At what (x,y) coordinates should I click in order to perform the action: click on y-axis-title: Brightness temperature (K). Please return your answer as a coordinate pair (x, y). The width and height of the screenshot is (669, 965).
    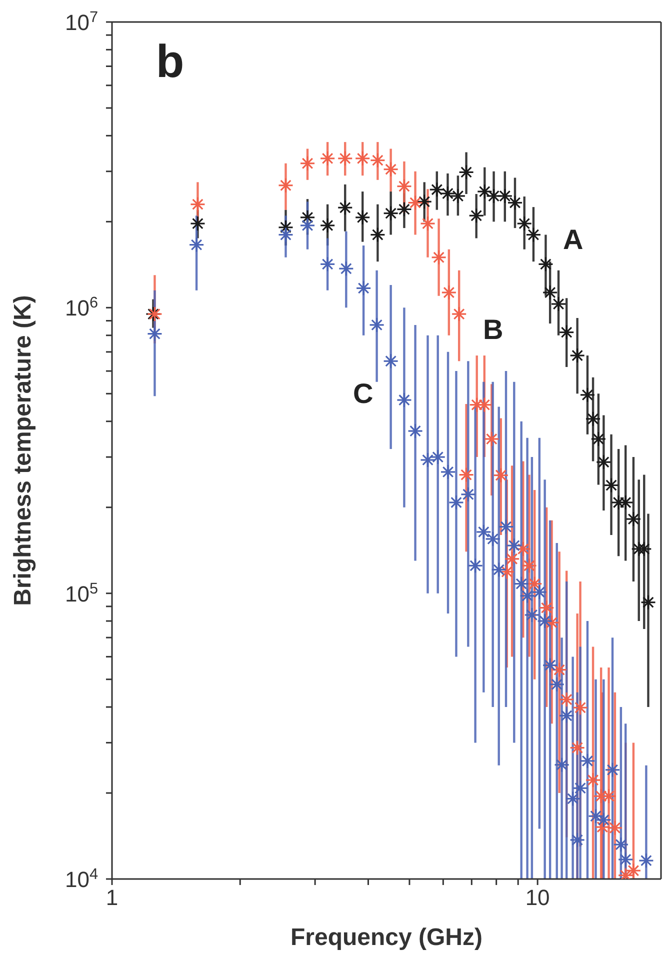
    Looking at the image, I should click on (23, 450).